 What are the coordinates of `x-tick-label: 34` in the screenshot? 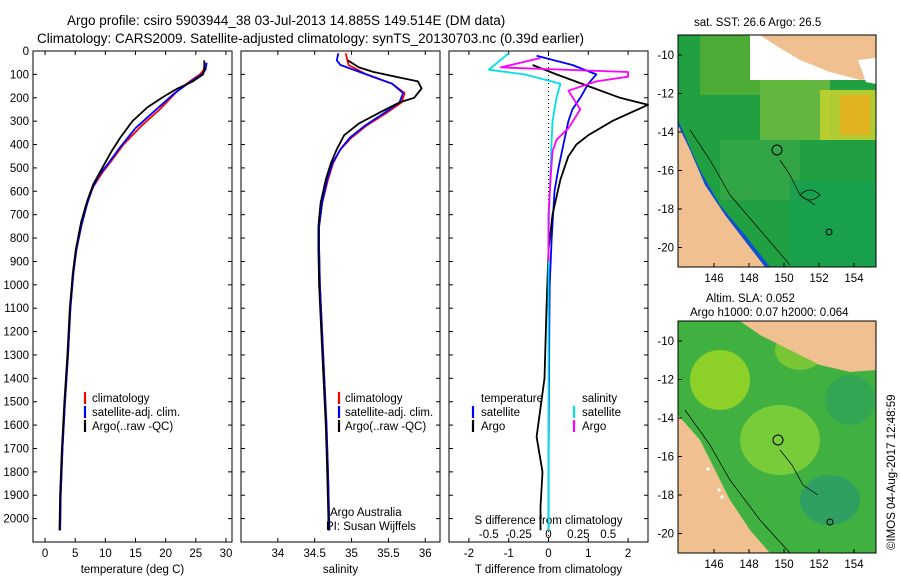 It's located at (277, 554).